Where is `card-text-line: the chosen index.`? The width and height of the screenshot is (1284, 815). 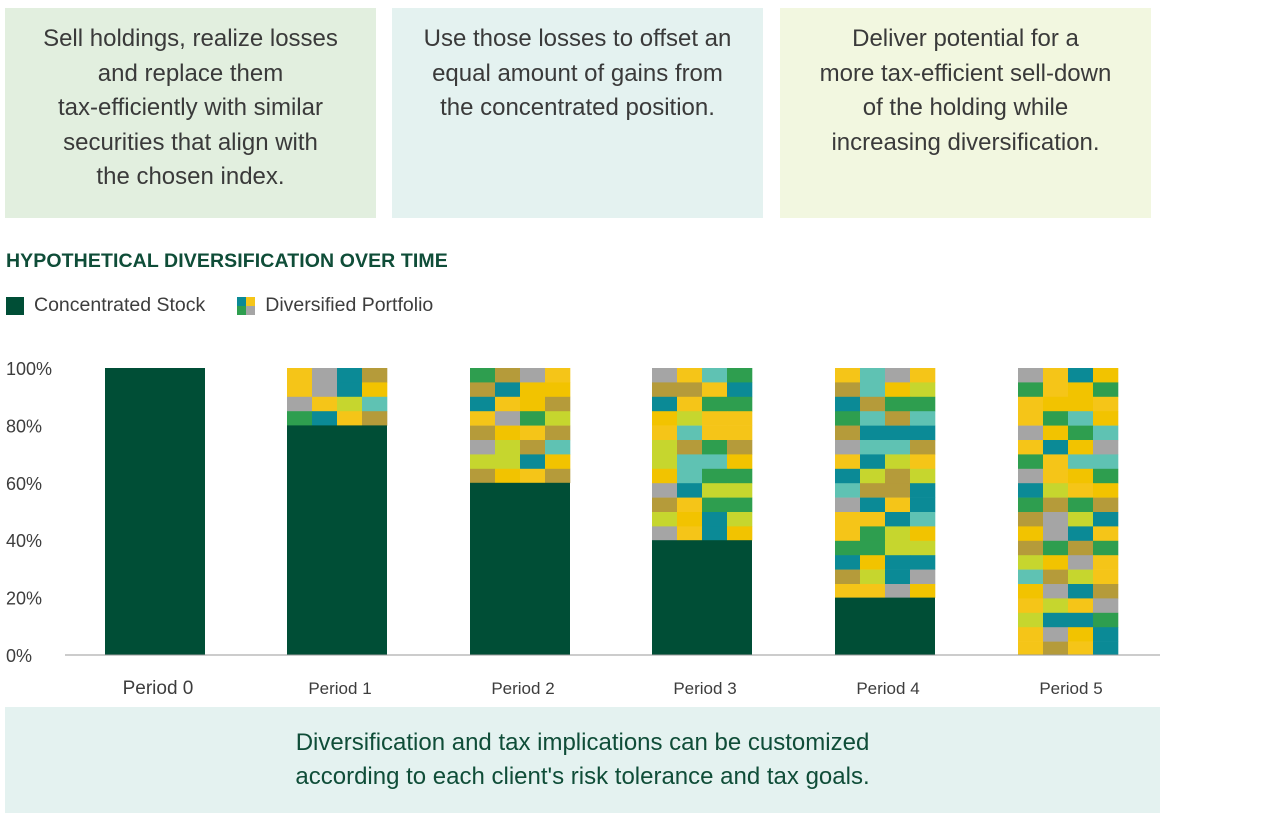 card-text-line: the chosen index. is located at coordinates (190, 176).